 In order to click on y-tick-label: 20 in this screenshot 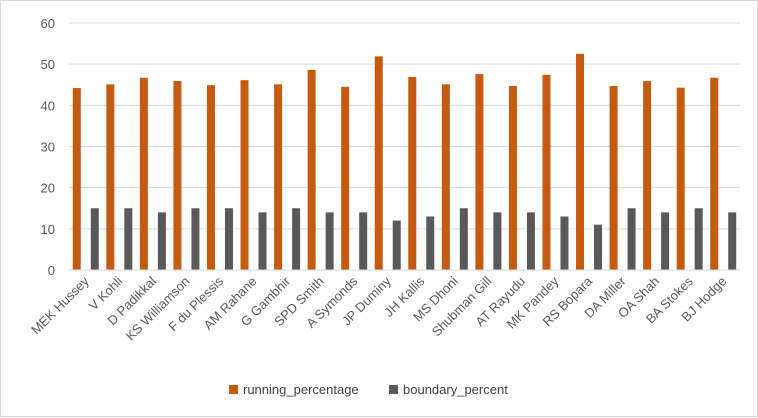, I will do `click(48, 188)`.